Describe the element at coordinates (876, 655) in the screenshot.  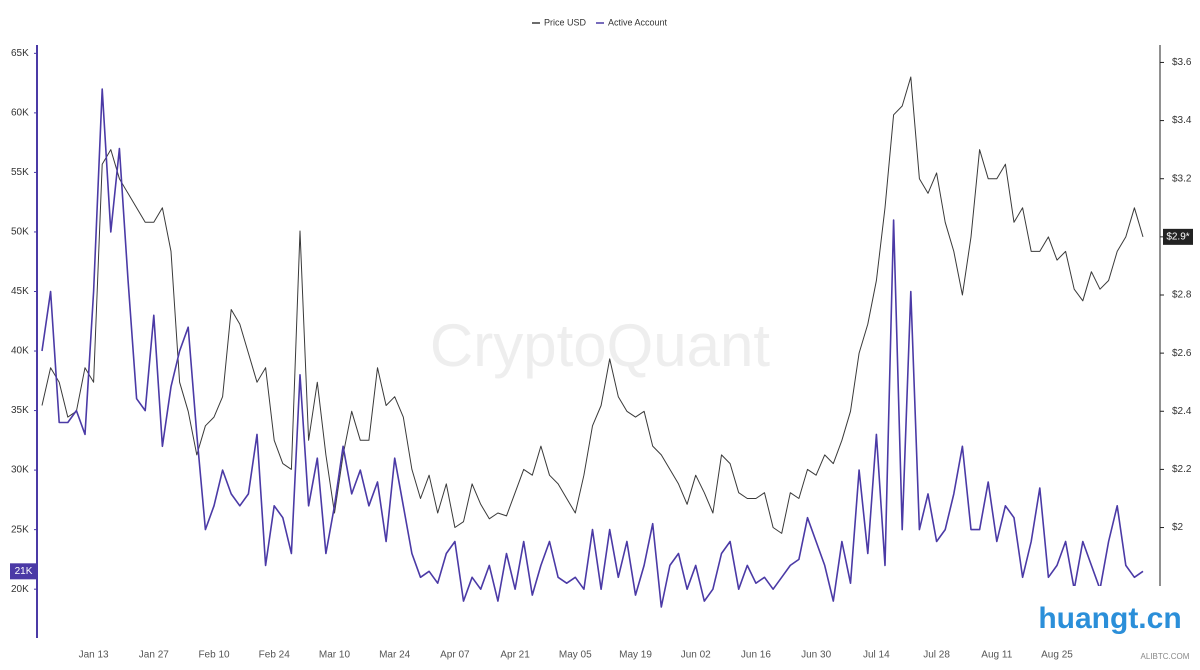
I see `x-tick-label: Jul 14` at that location.